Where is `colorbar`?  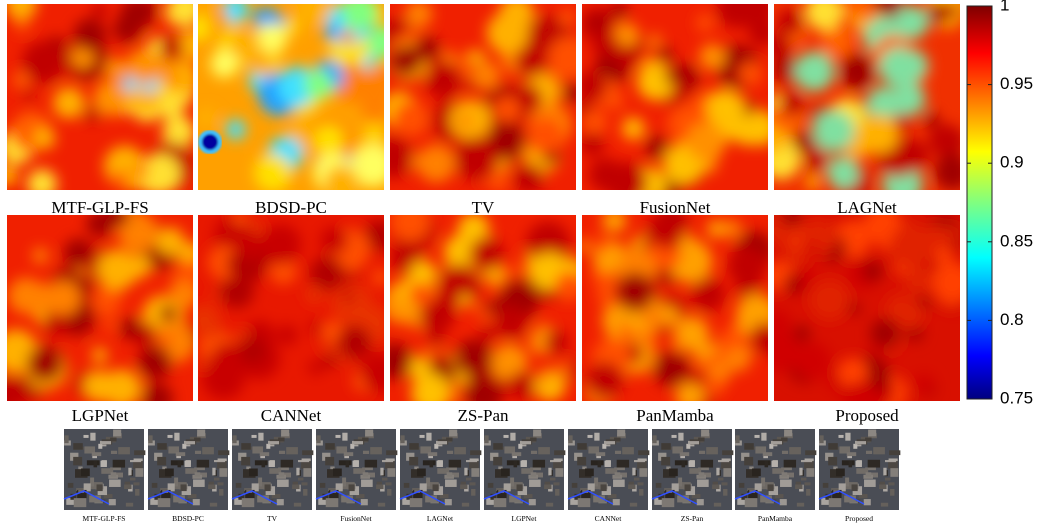 colorbar is located at coordinates (979, 202).